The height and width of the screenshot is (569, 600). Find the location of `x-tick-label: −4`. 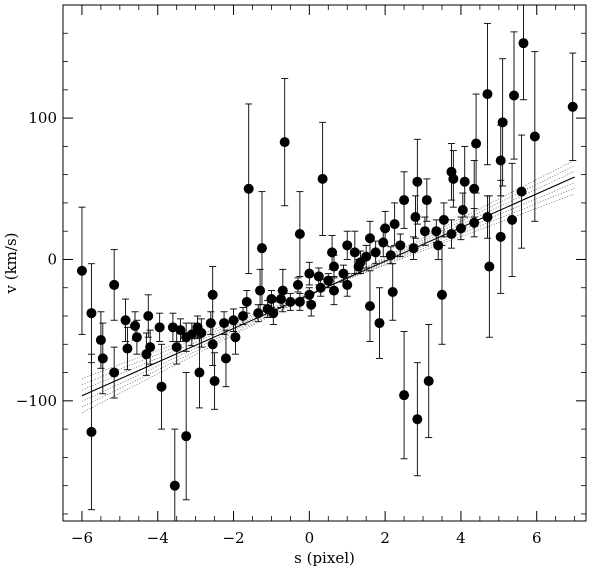

x-tick-label: −4 is located at coordinates (158, 538).